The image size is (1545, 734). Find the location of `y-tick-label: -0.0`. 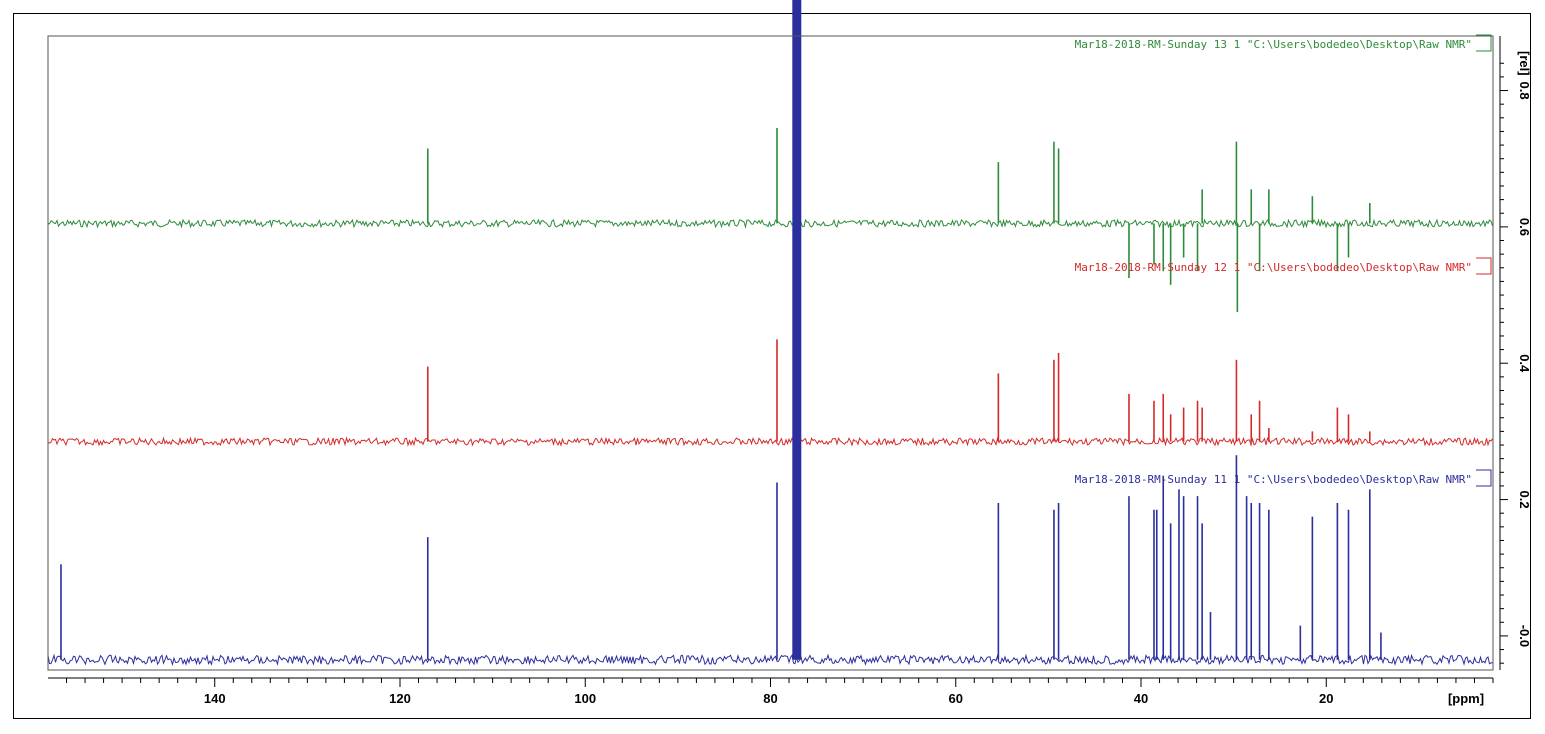

y-tick-label: -0.0 is located at coordinates (1524, 636).